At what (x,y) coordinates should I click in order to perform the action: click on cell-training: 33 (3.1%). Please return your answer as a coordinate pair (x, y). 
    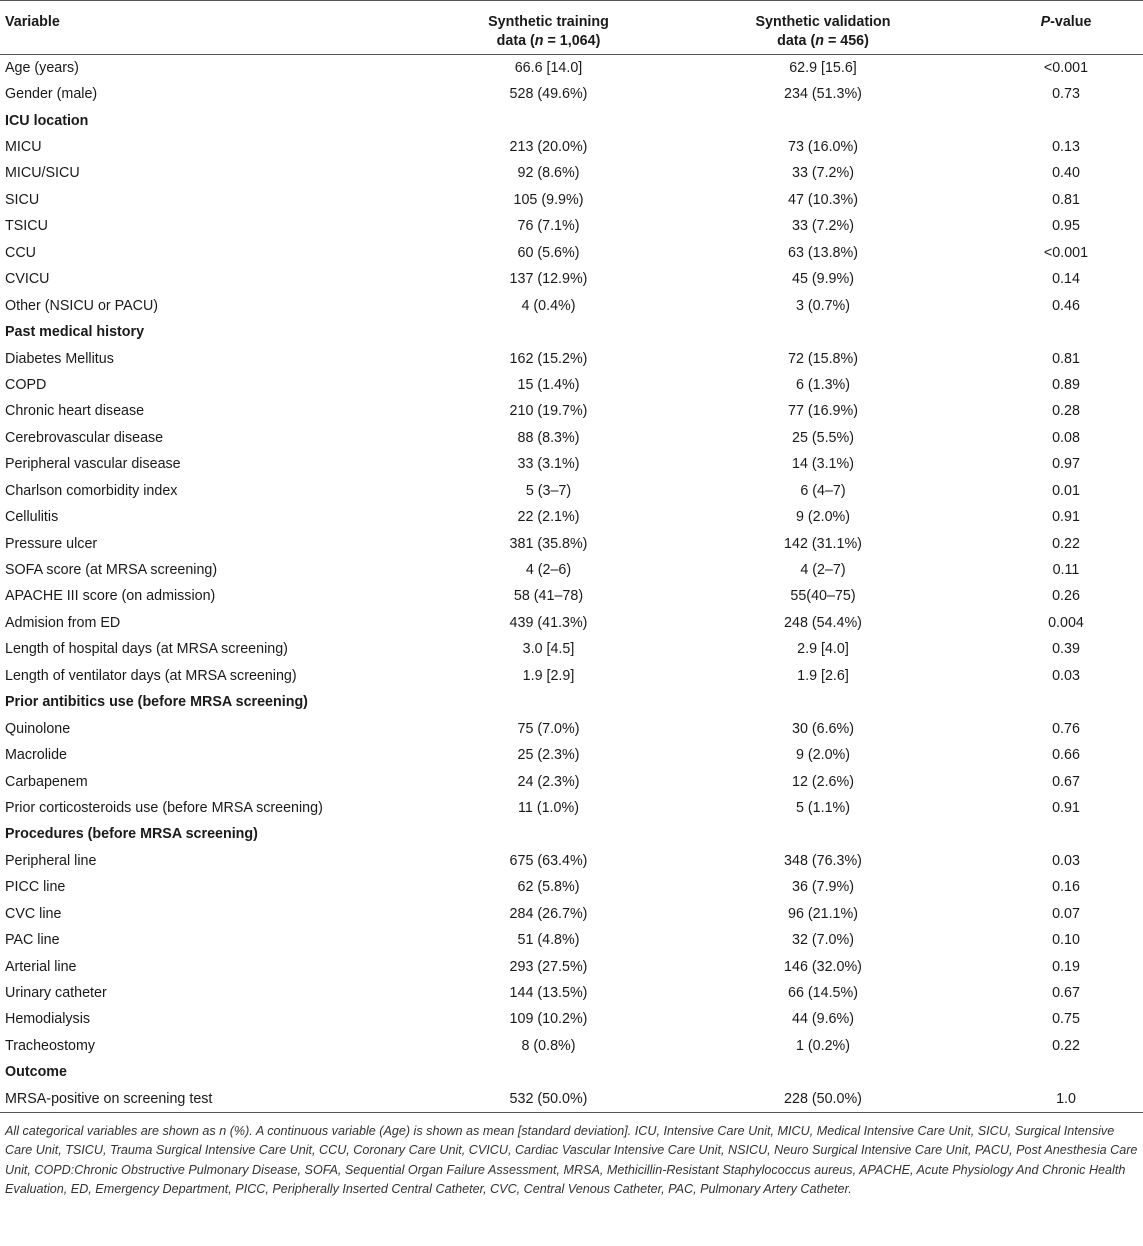
    Looking at the image, I should click on (548, 464).